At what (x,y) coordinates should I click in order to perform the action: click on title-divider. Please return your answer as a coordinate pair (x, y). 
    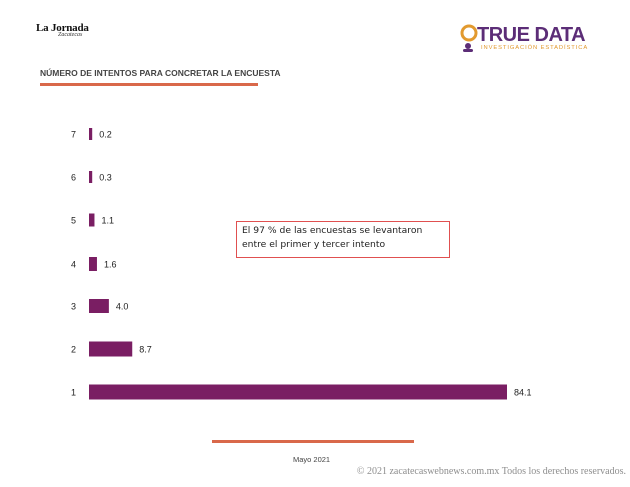
    Looking at the image, I should click on (149, 84).